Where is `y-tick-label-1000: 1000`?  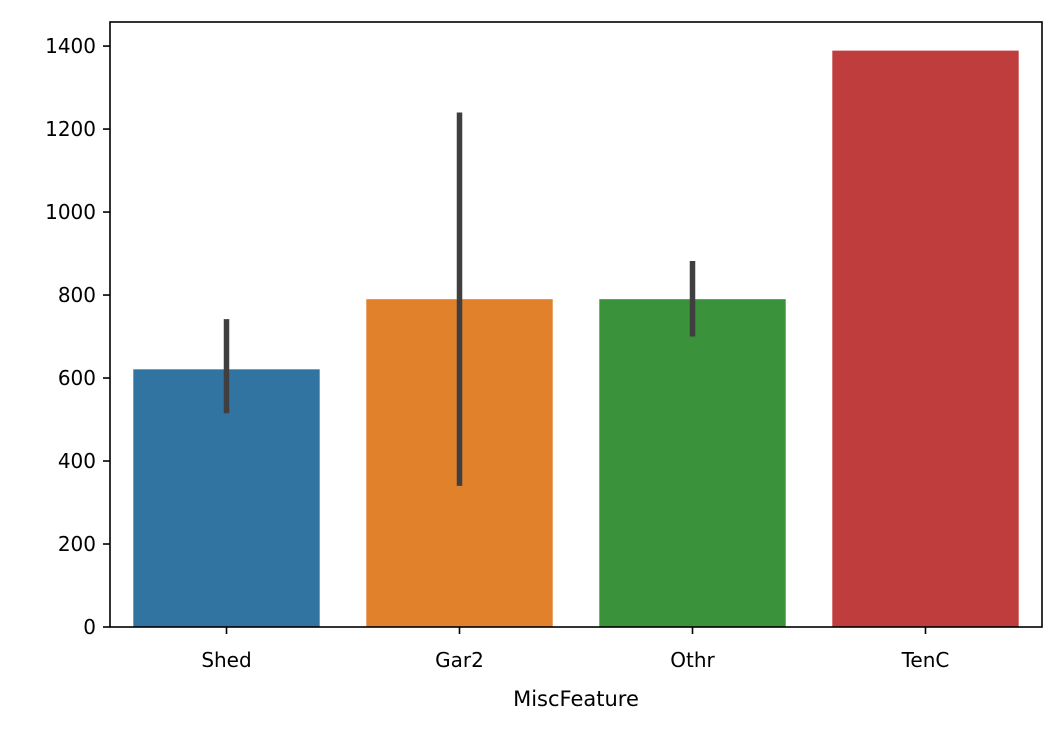
y-tick-label-1000: 1000 is located at coordinates (70, 212).